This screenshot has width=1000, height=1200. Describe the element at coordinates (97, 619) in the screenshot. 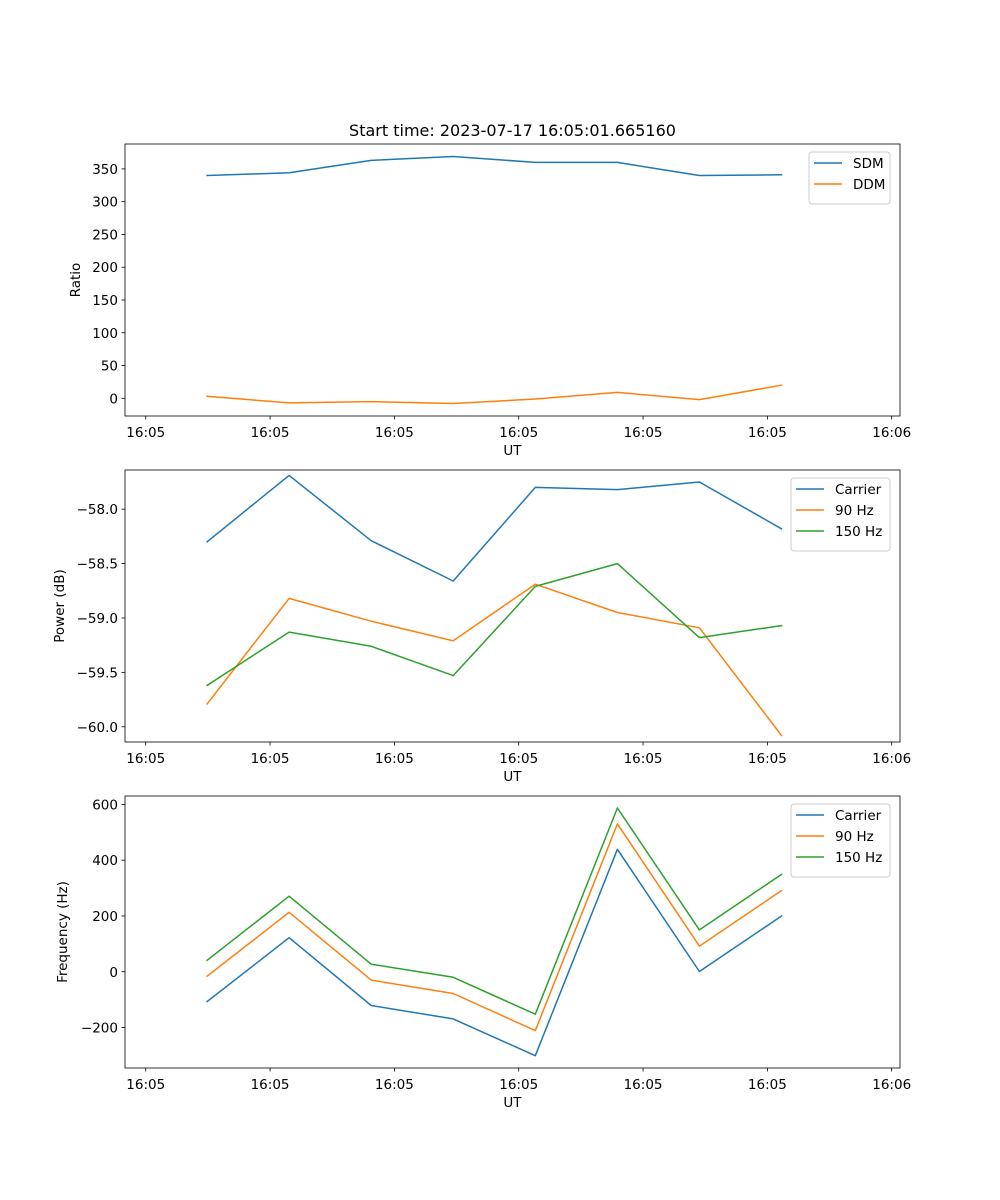

I see `y-tick-label: −59.0` at that location.